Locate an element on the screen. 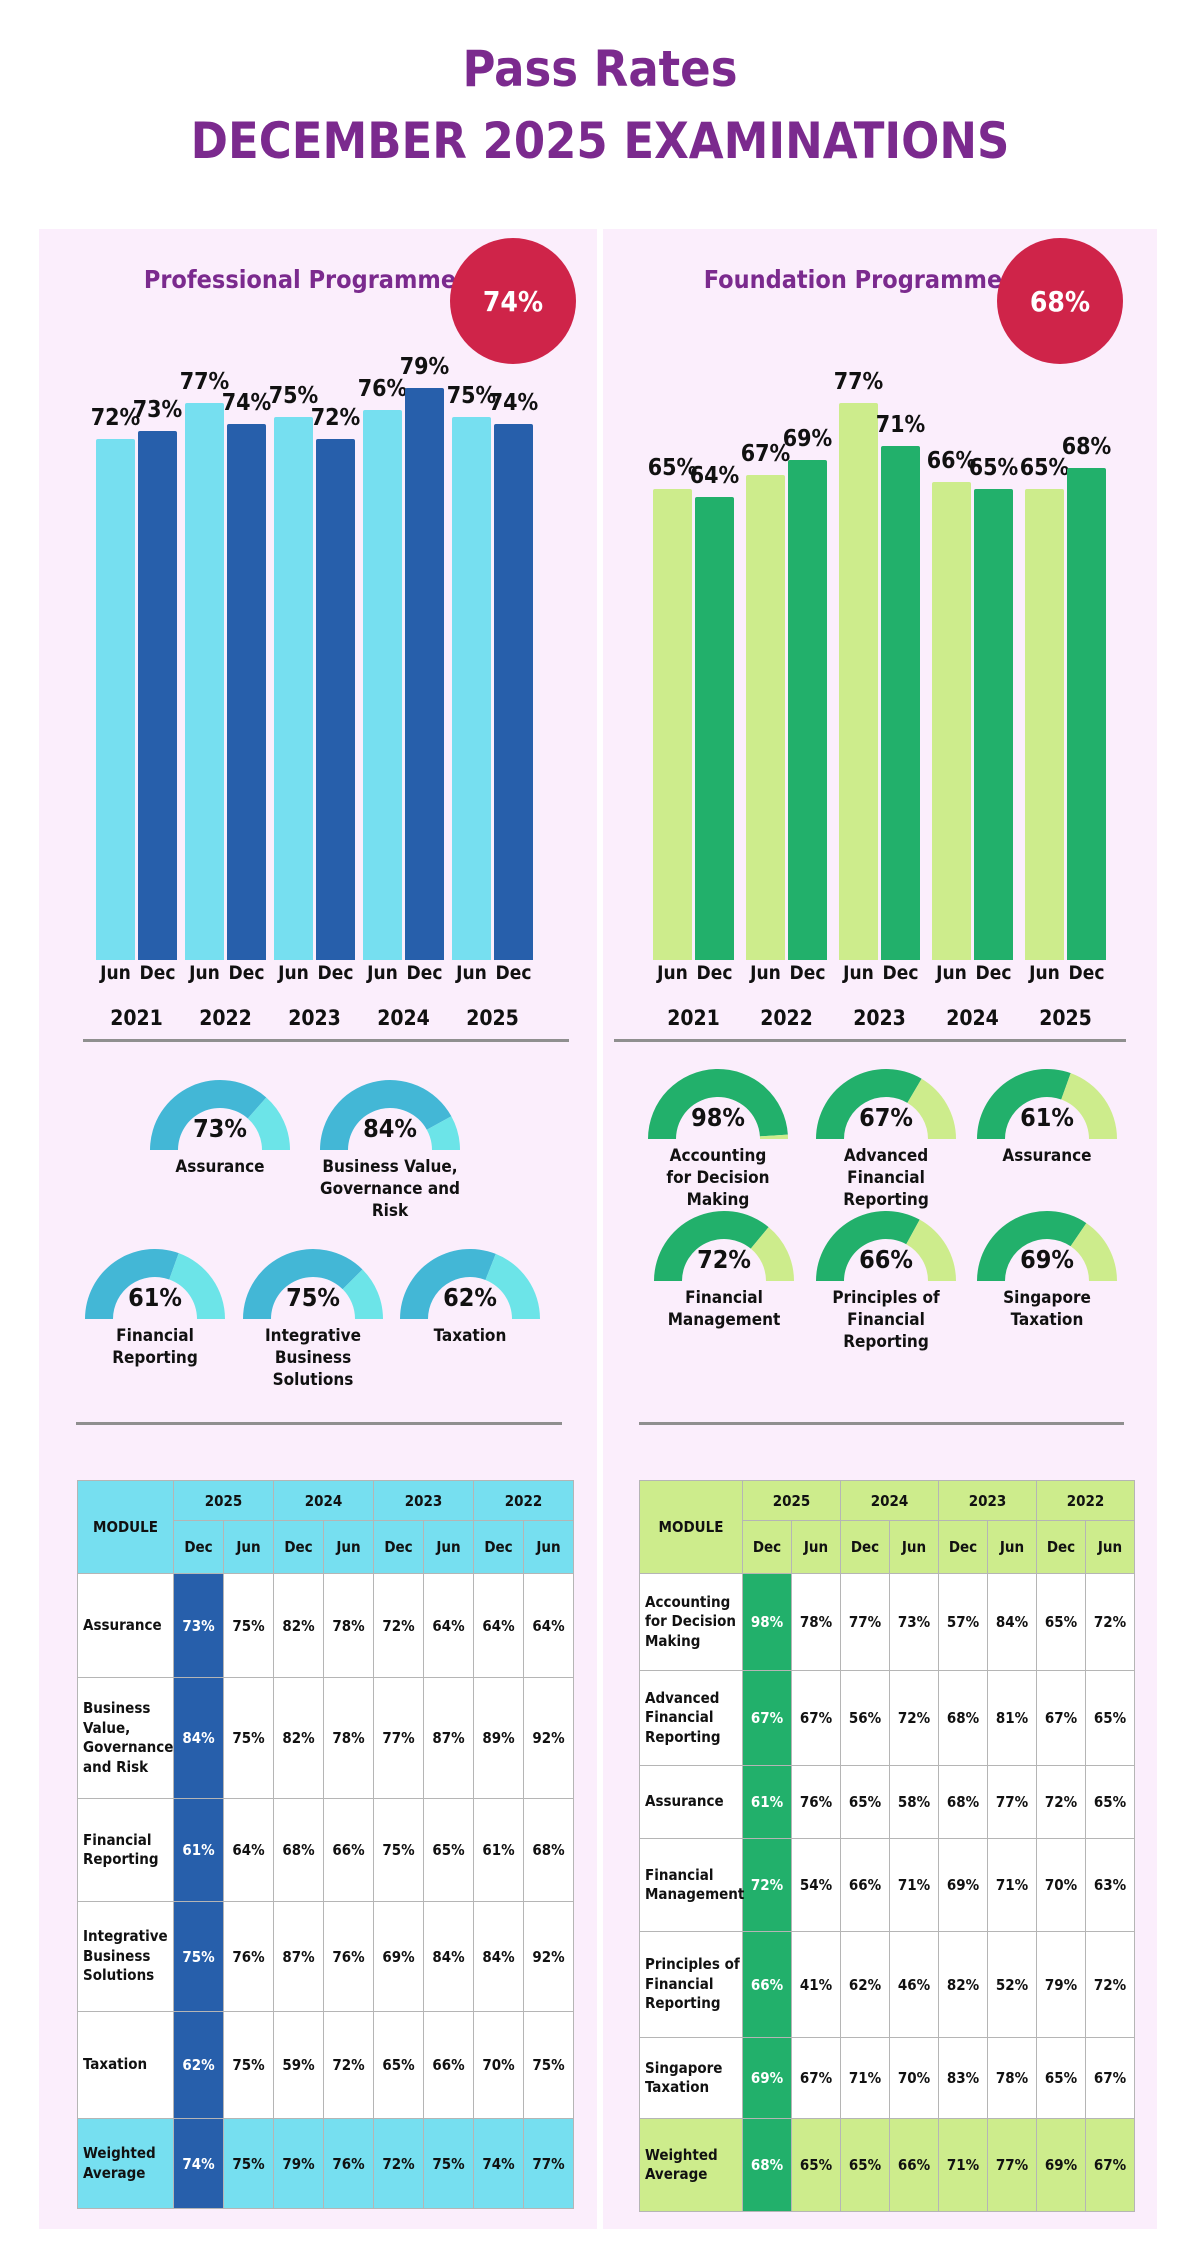  current-dec-2025-cell: 67% is located at coordinates (767, 1718).